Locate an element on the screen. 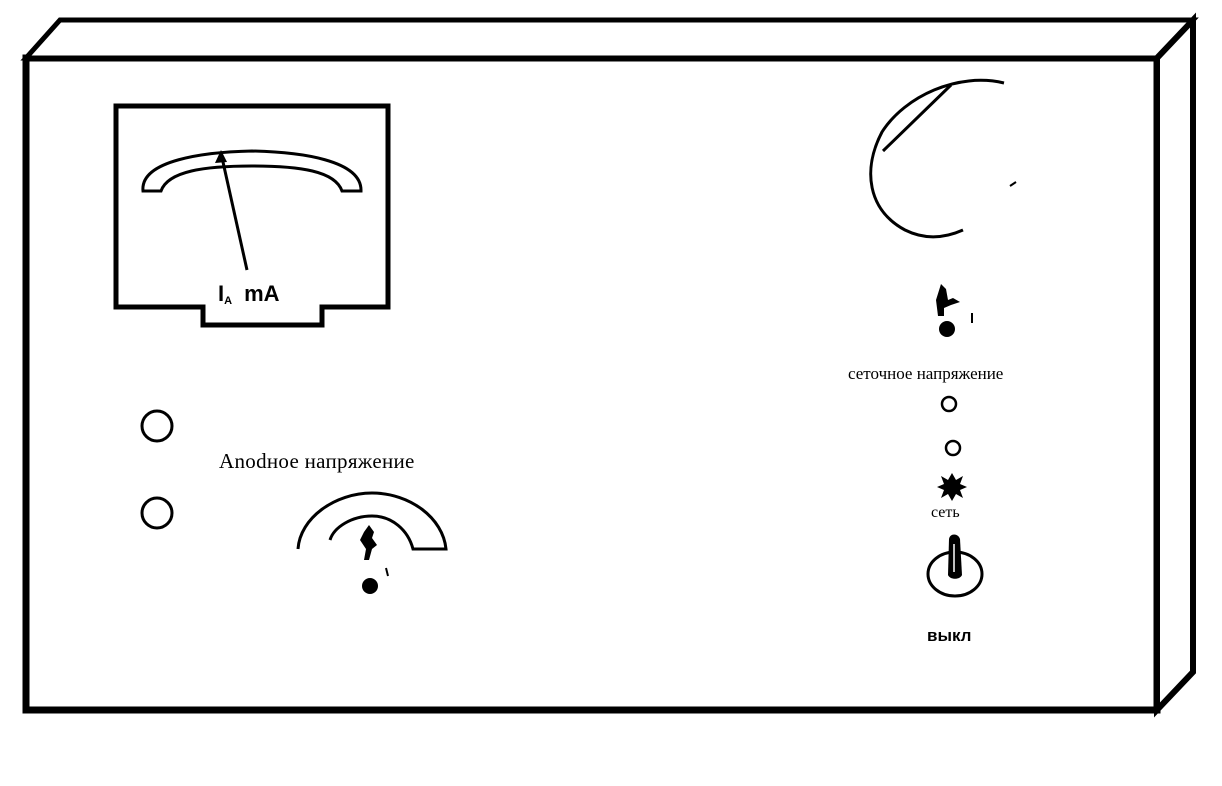  switch-off-label: выкл is located at coordinates (949, 635).